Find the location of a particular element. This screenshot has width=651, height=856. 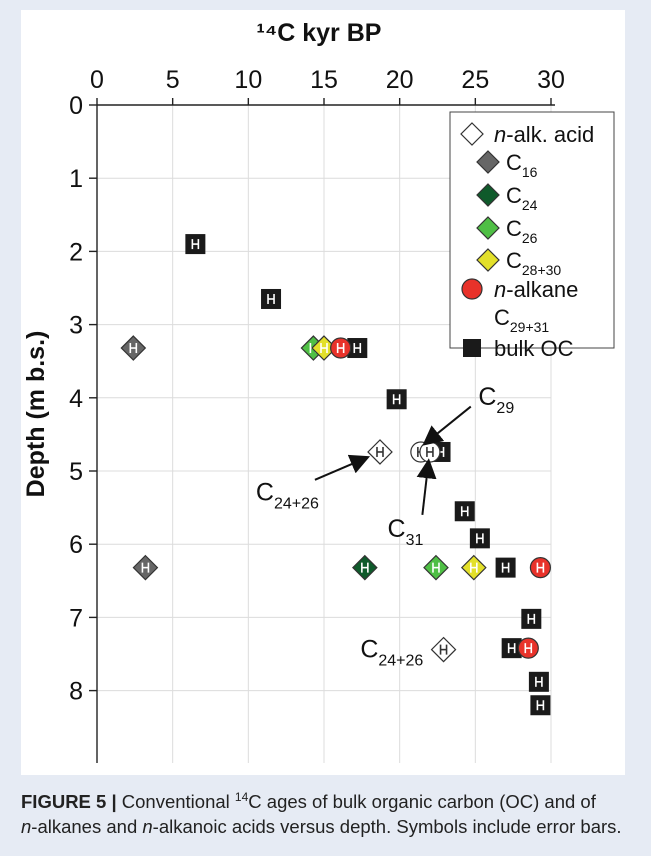

x-tick-label: 0 is located at coordinates (97, 80).